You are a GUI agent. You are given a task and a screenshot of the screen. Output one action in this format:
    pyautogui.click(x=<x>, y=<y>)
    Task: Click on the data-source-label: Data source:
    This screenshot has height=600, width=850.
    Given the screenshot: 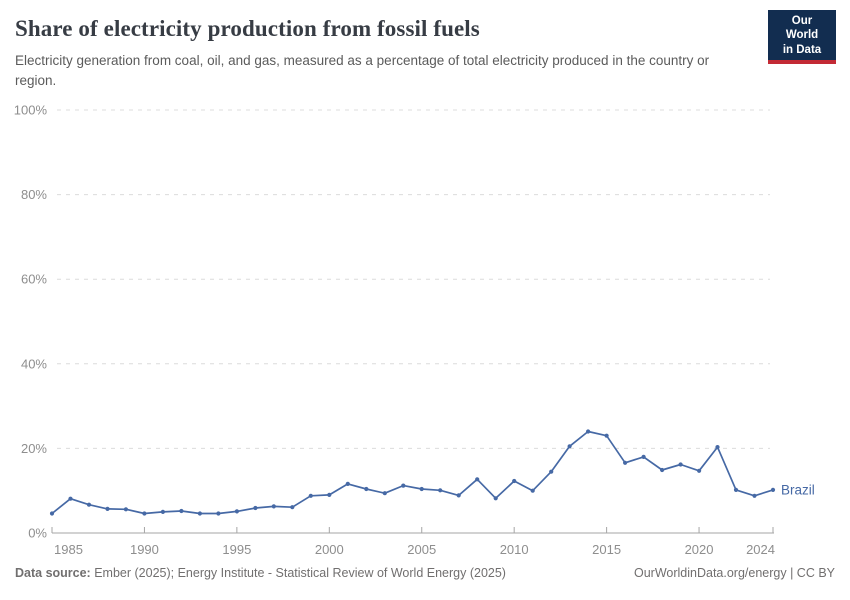 What is the action you would take?
    pyautogui.click(x=53, y=573)
    